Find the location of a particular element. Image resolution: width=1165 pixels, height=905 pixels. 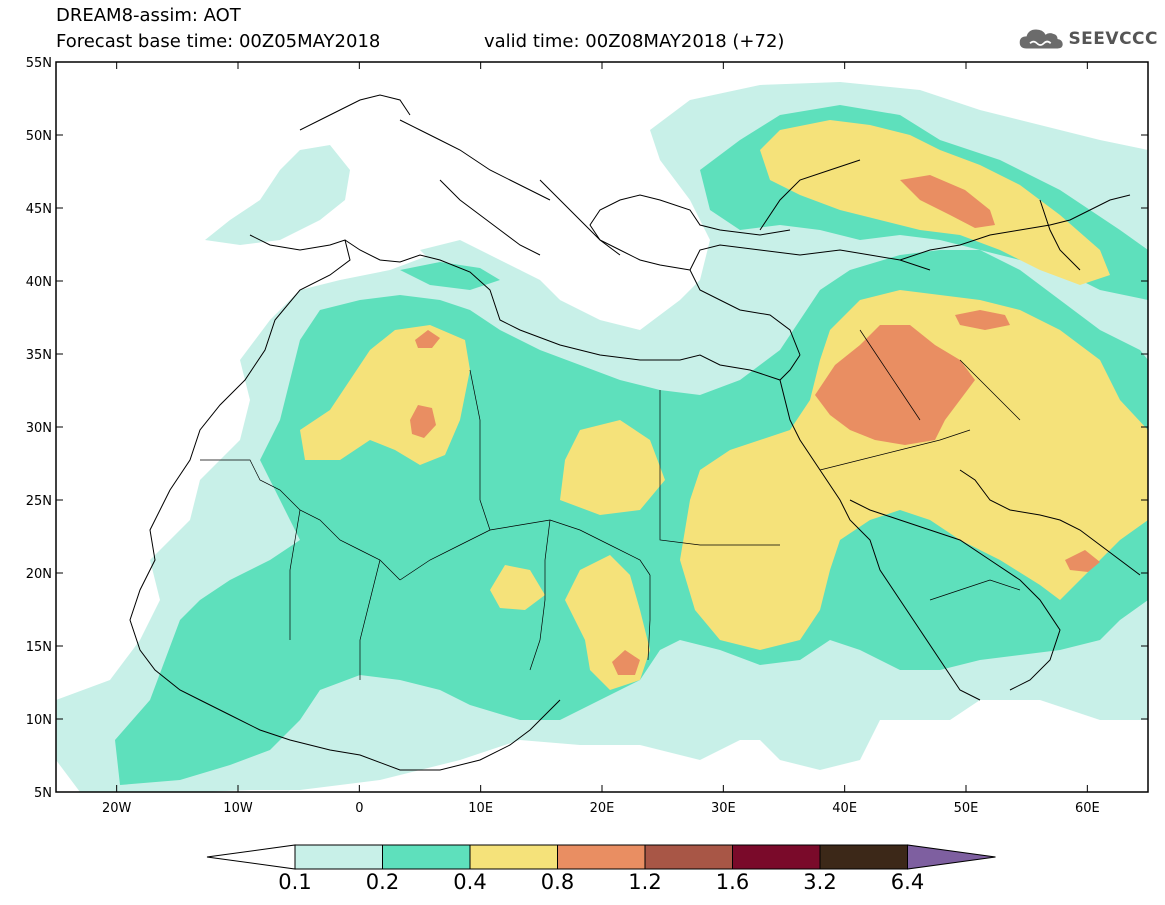

lon-tick-label: 20E is located at coordinates (602, 808).